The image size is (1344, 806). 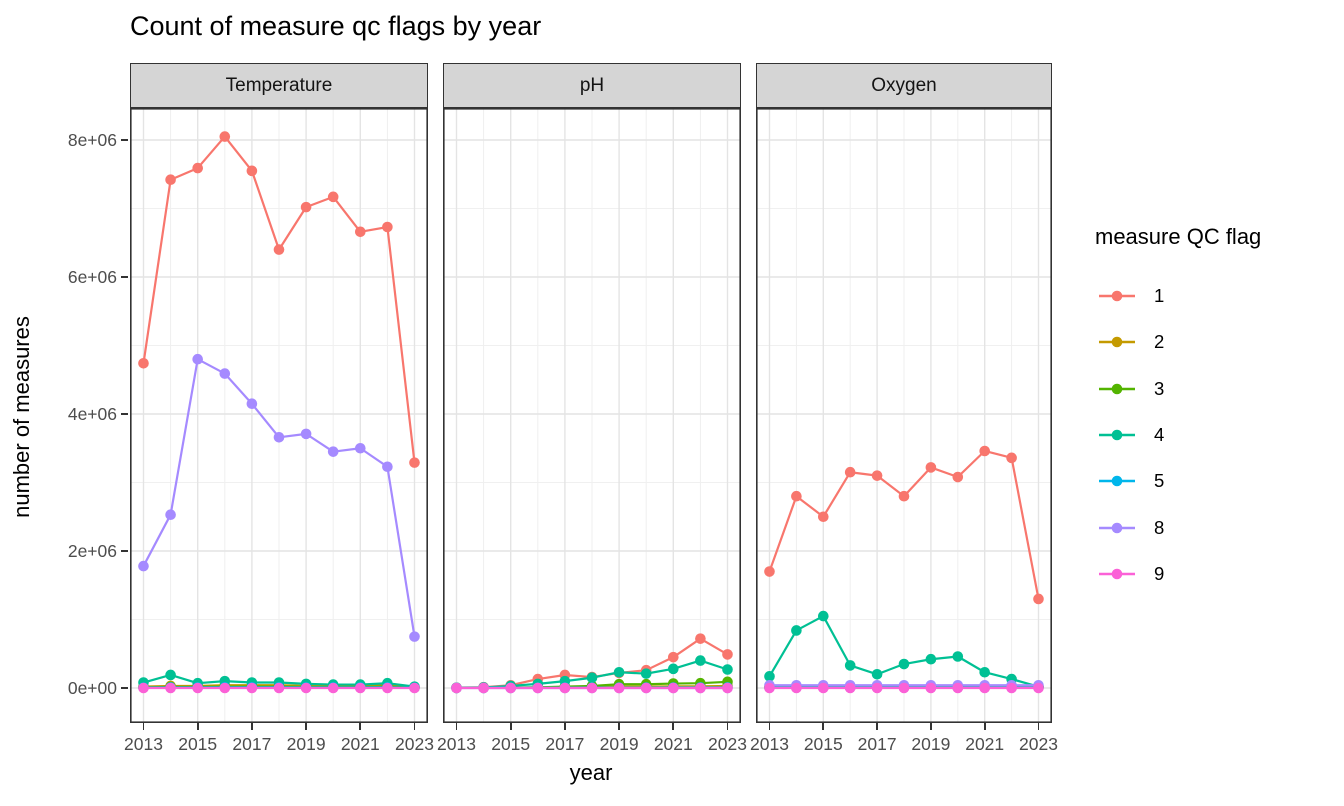 I want to click on x-tick-label: 2013, so click(x=769, y=744).